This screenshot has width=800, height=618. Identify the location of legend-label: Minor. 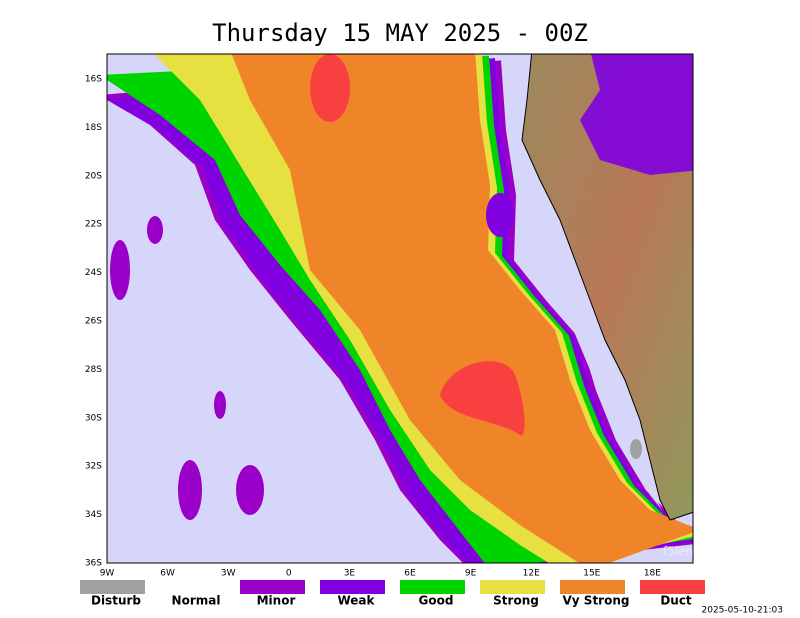
(276, 601).